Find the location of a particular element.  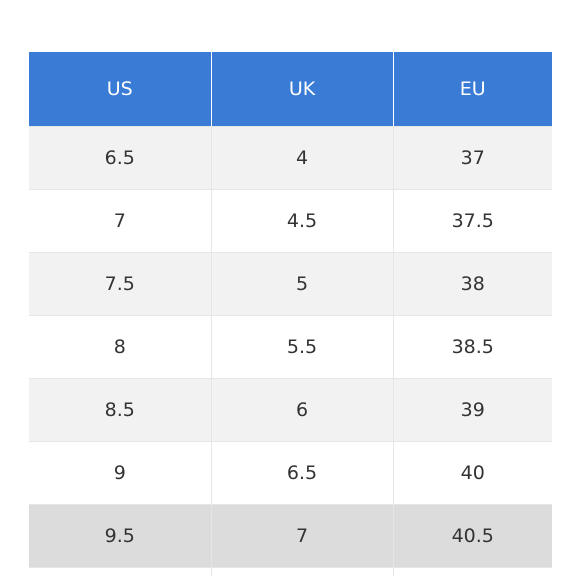

table-row: 7.5 5 38 is located at coordinates (290, 284).